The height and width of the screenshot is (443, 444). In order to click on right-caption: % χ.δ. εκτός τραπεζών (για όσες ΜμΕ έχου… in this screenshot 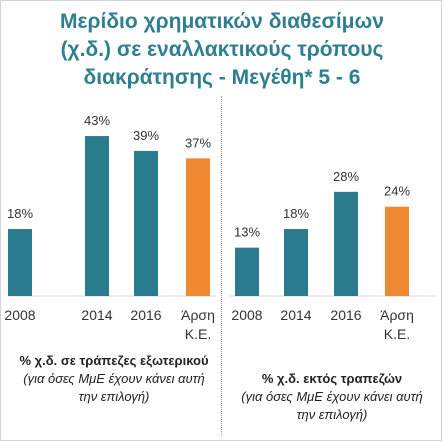, I will do `click(332, 397)`.